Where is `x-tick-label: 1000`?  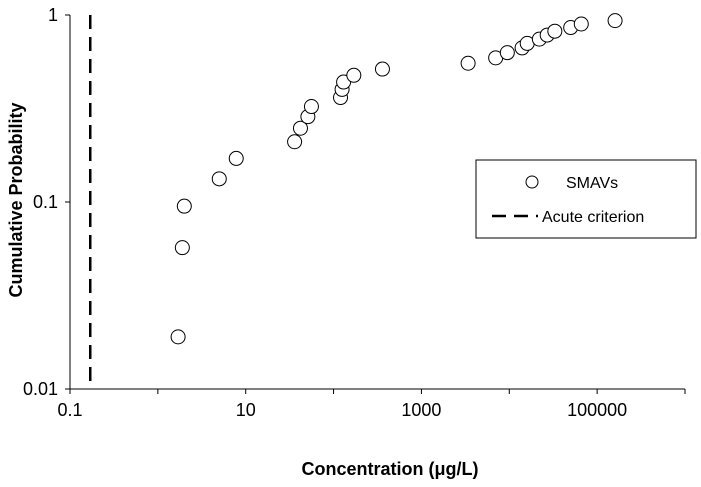 x-tick-label: 1000 is located at coordinates (421, 410).